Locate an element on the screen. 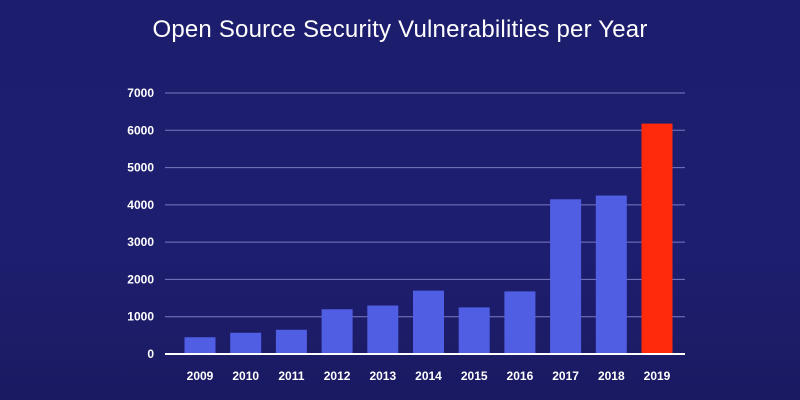 The image size is (800, 400). bar-2019 is located at coordinates (657, 239).